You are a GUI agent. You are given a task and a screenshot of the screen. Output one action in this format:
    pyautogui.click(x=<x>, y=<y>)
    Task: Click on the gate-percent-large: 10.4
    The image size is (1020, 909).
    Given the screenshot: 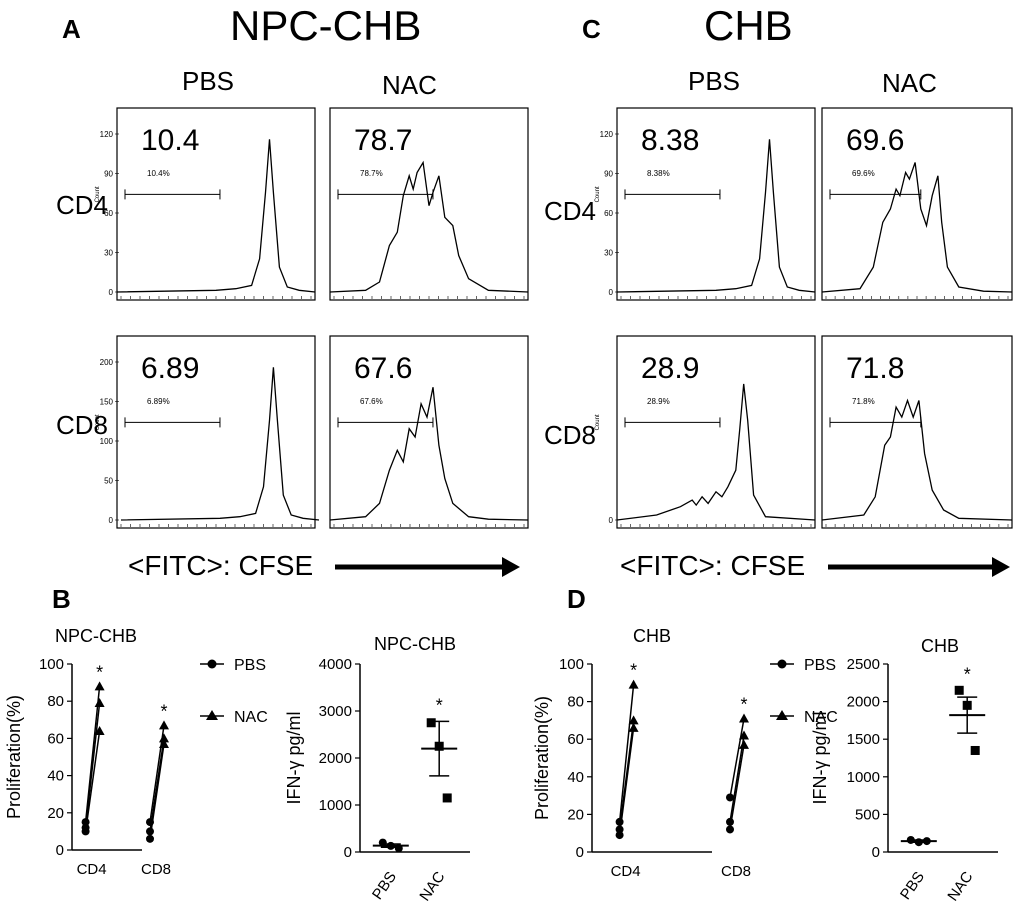 What is the action you would take?
    pyautogui.click(x=170, y=140)
    